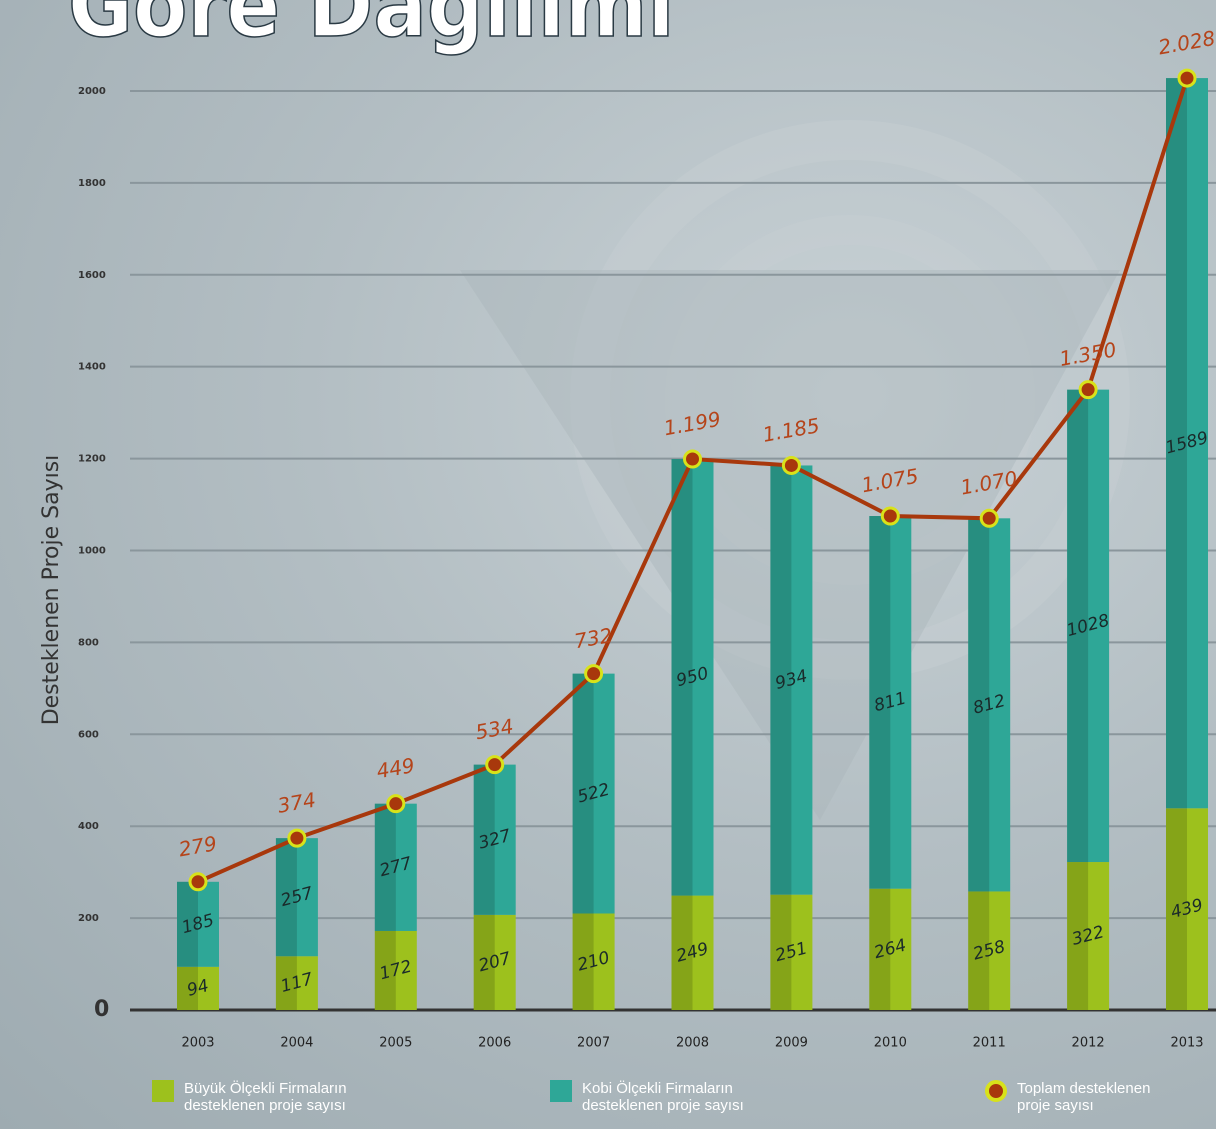 The image size is (1216, 1129). What do you see at coordinates (296, 1043) in the screenshot?
I see `x-tick-label: 2004` at bounding box center [296, 1043].